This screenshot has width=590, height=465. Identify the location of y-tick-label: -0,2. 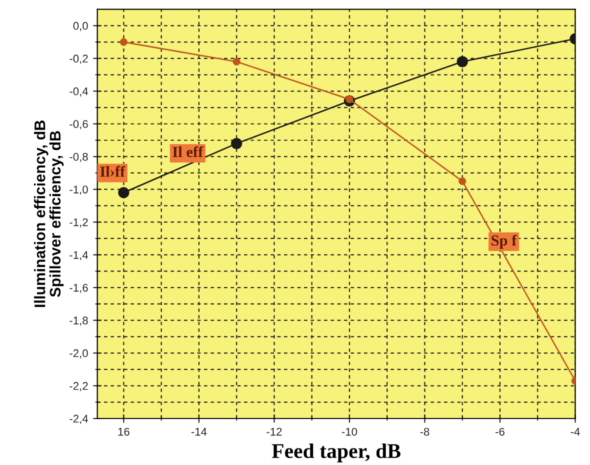
(79, 59).